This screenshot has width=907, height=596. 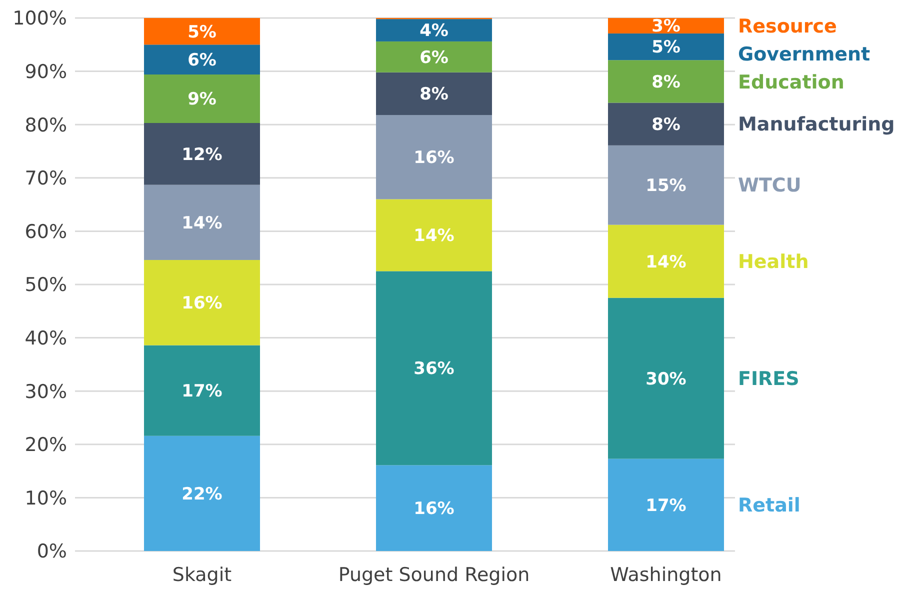 I want to click on series-label: Education, so click(x=791, y=82).